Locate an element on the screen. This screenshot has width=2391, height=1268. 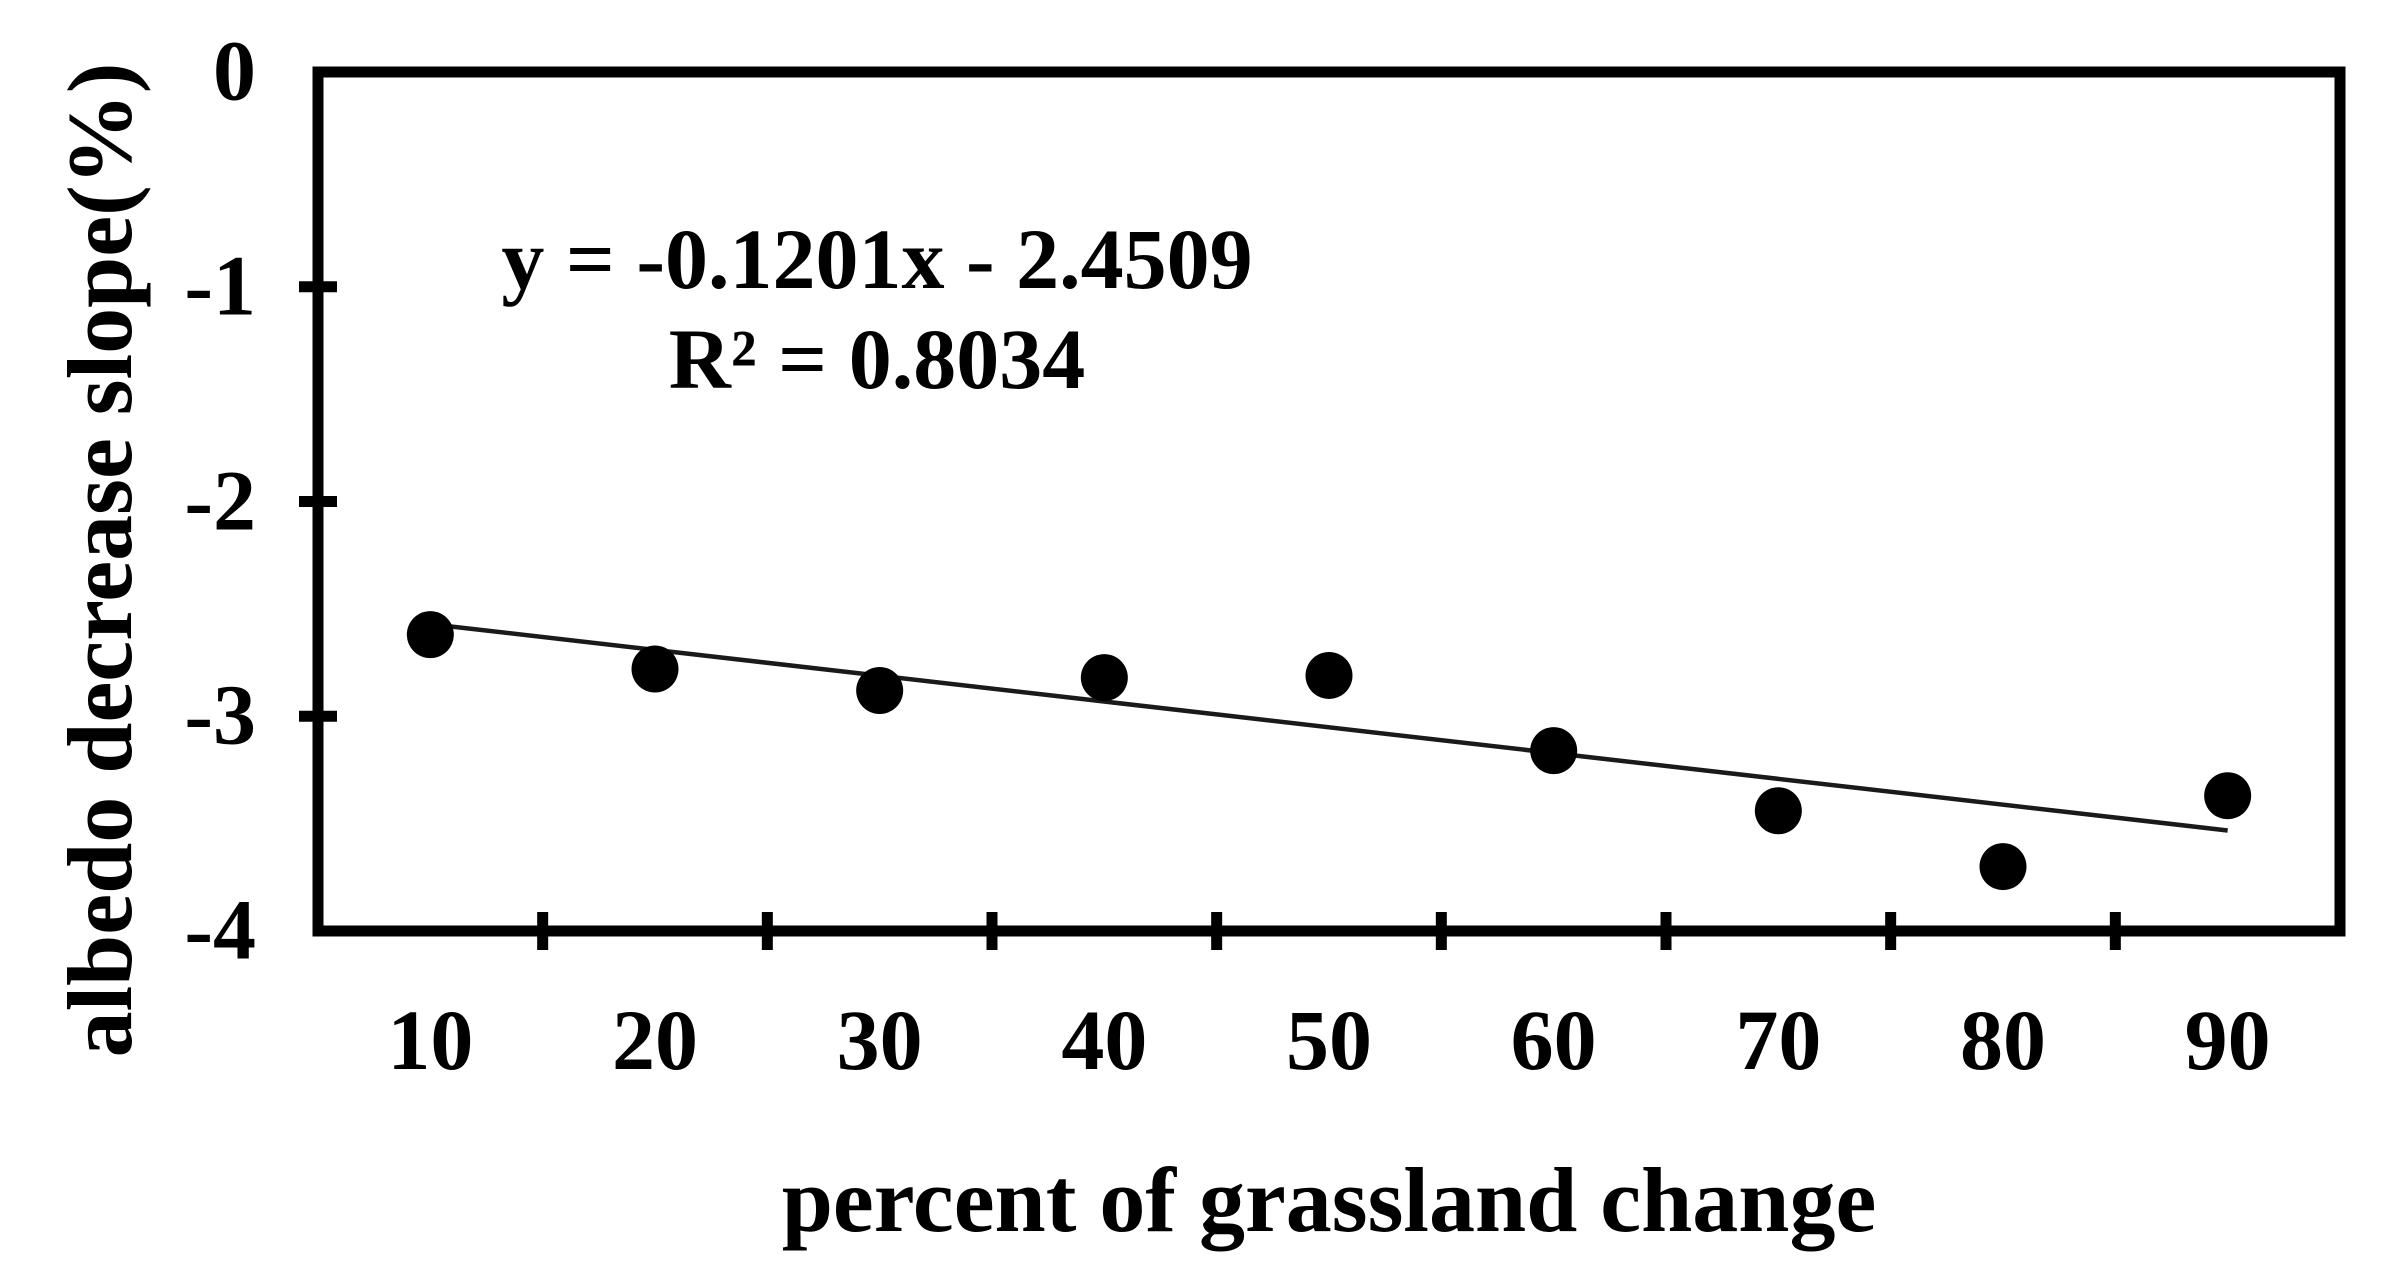
regression-equation-text: y = -0.1201x - 2.4509 is located at coordinates (877, 259).